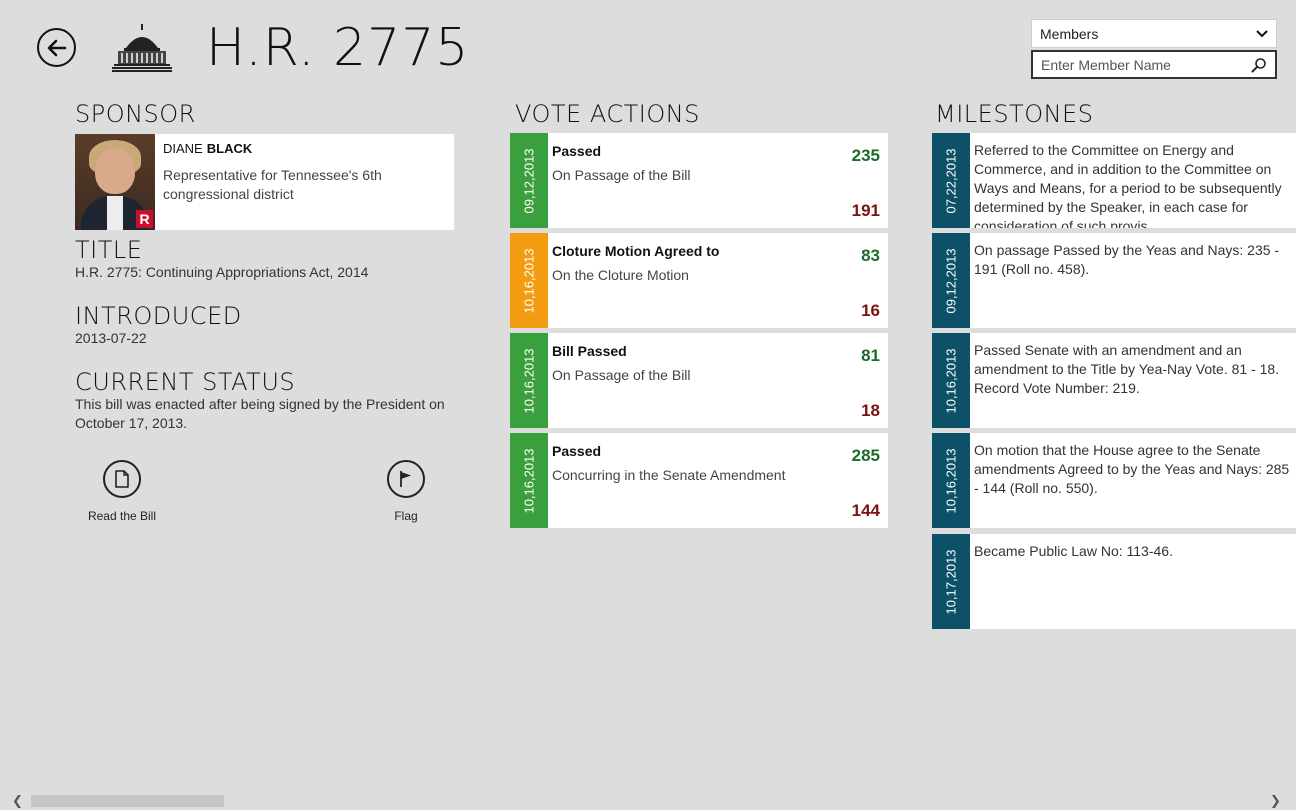 This screenshot has width=1296, height=810. Describe the element at coordinates (183, 148) in the screenshot. I see `sponsor-first-name: DIANE` at that location.